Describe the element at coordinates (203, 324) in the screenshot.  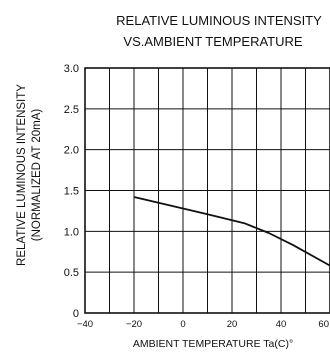
I see `x-tick-labels: −40 −20 0 20 40 60` at that location.